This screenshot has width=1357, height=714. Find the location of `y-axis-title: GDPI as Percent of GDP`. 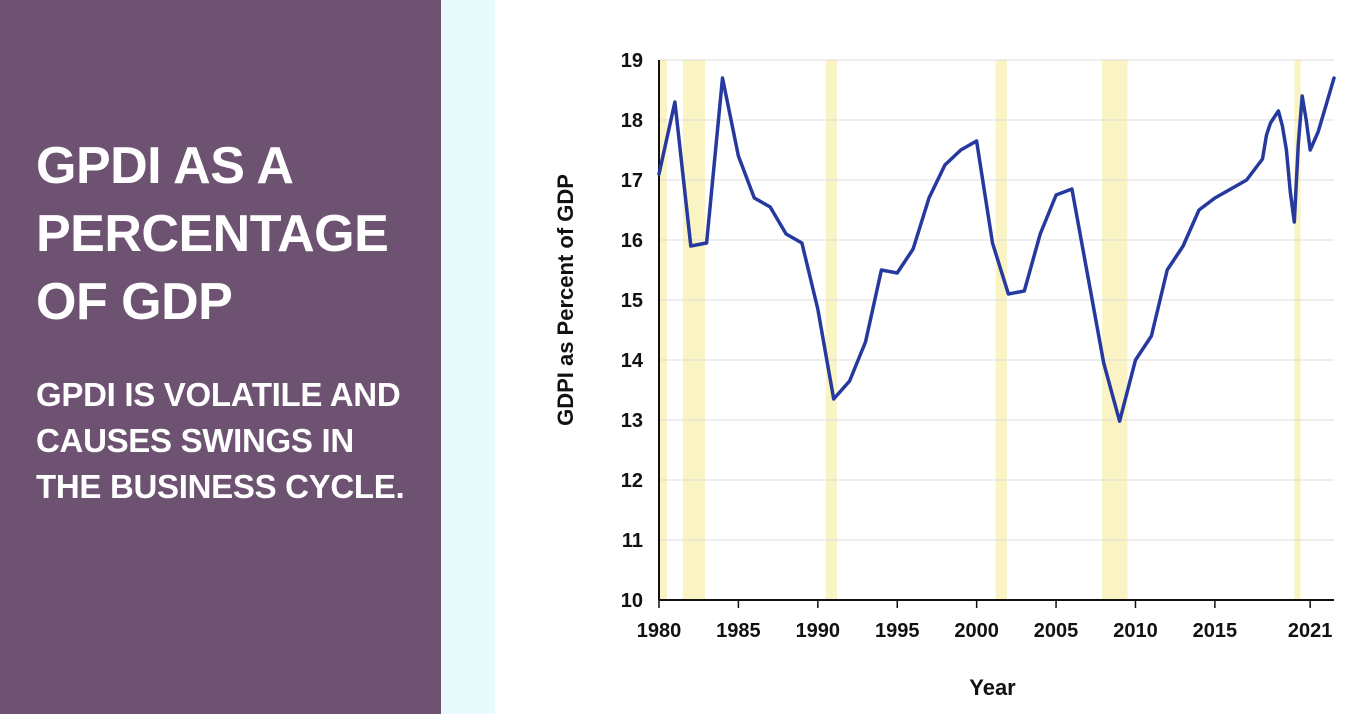

y-axis-title: GDPI as Percent of GDP is located at coordinates (565, 300).